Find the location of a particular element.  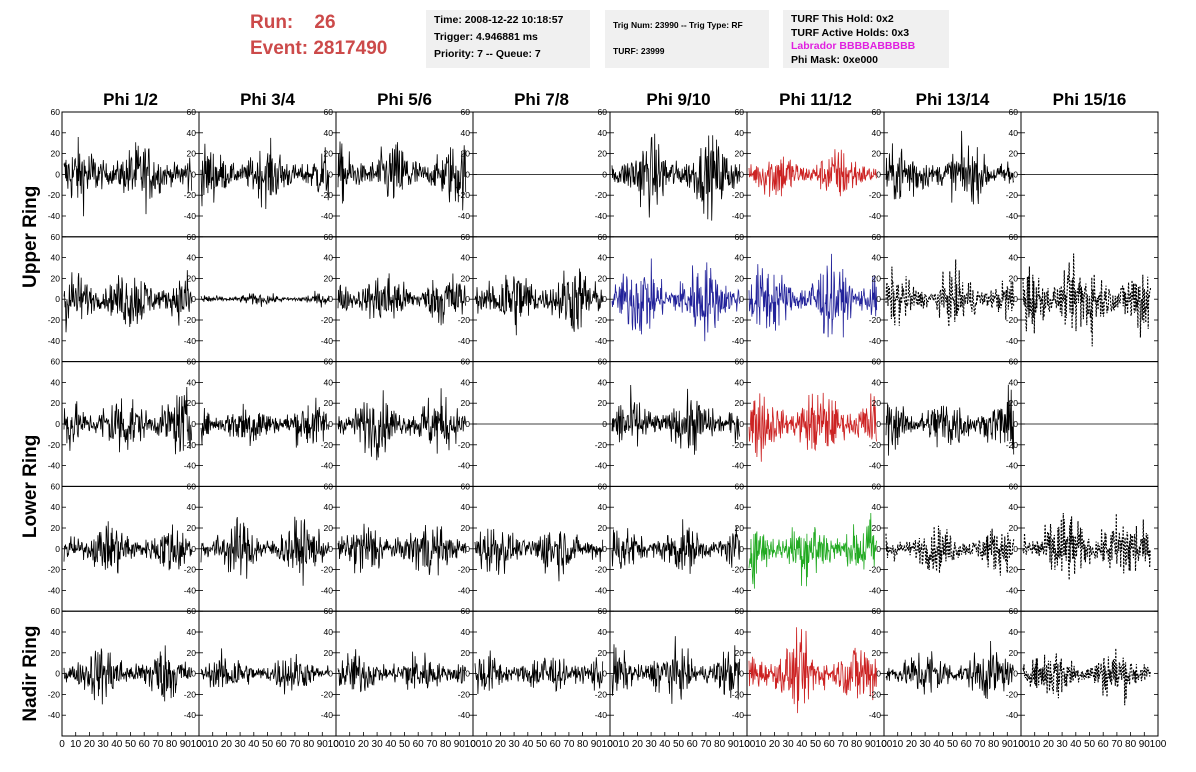

phi-mask-line: Phi Mask: 0xe000 is located at coordinates (834, 59).